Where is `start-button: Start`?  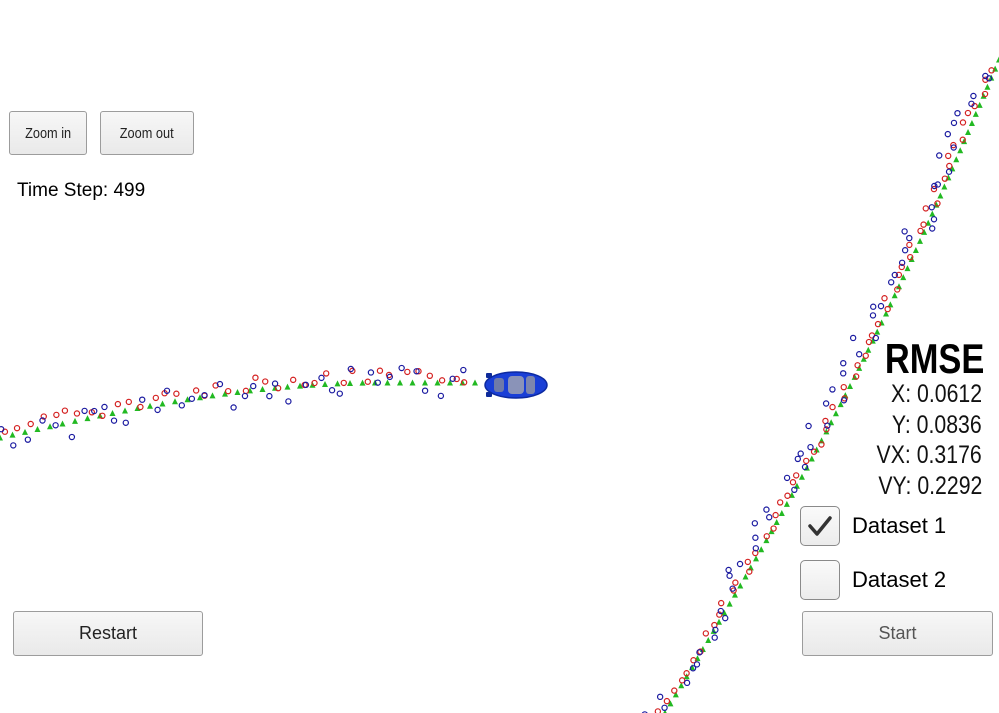
start-button: Start is located at coordinates (897, 633).